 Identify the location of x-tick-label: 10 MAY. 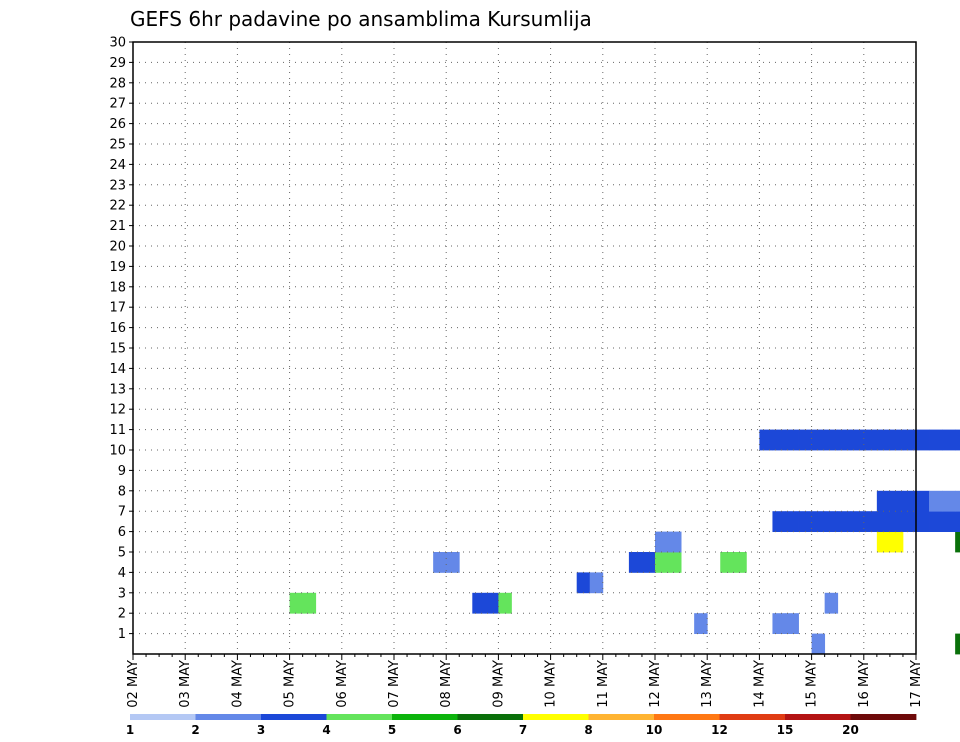
(551, 684).